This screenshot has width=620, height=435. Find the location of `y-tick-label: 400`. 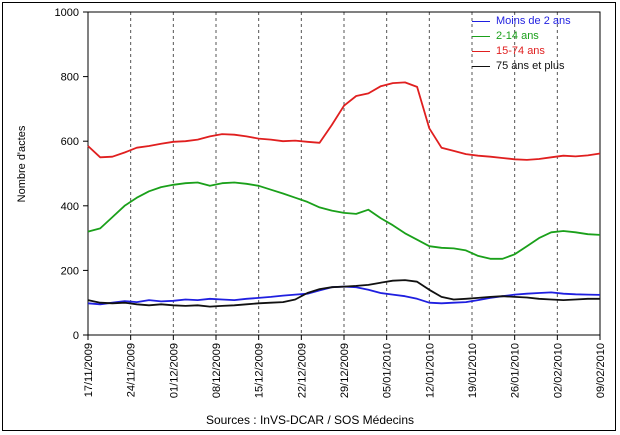

y-tick-label: 400 is located at coordinates (70, 207).